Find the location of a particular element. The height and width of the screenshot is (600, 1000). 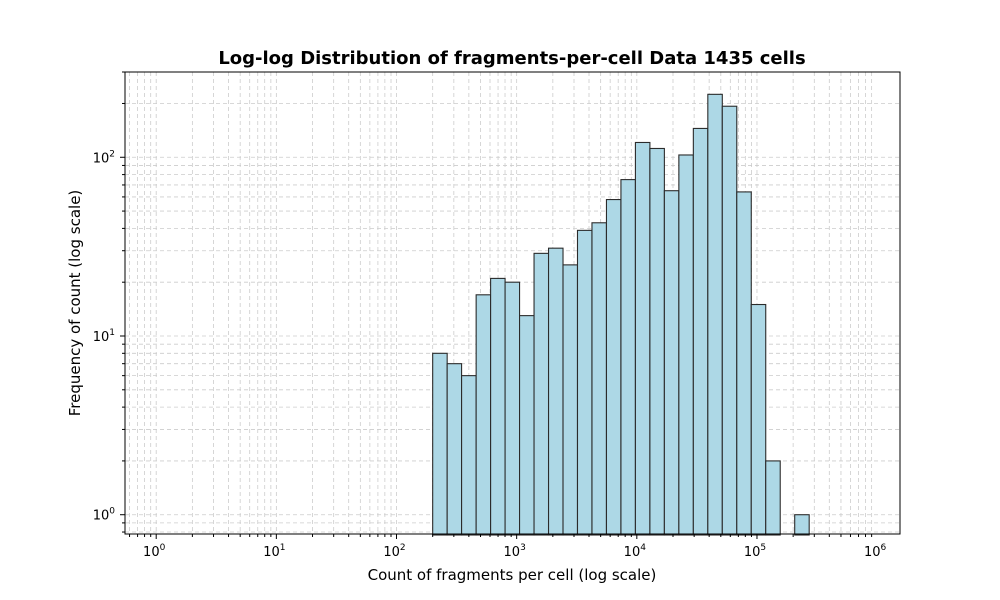

y-tick-label: 10¹ is located at coordinates (104, 336).